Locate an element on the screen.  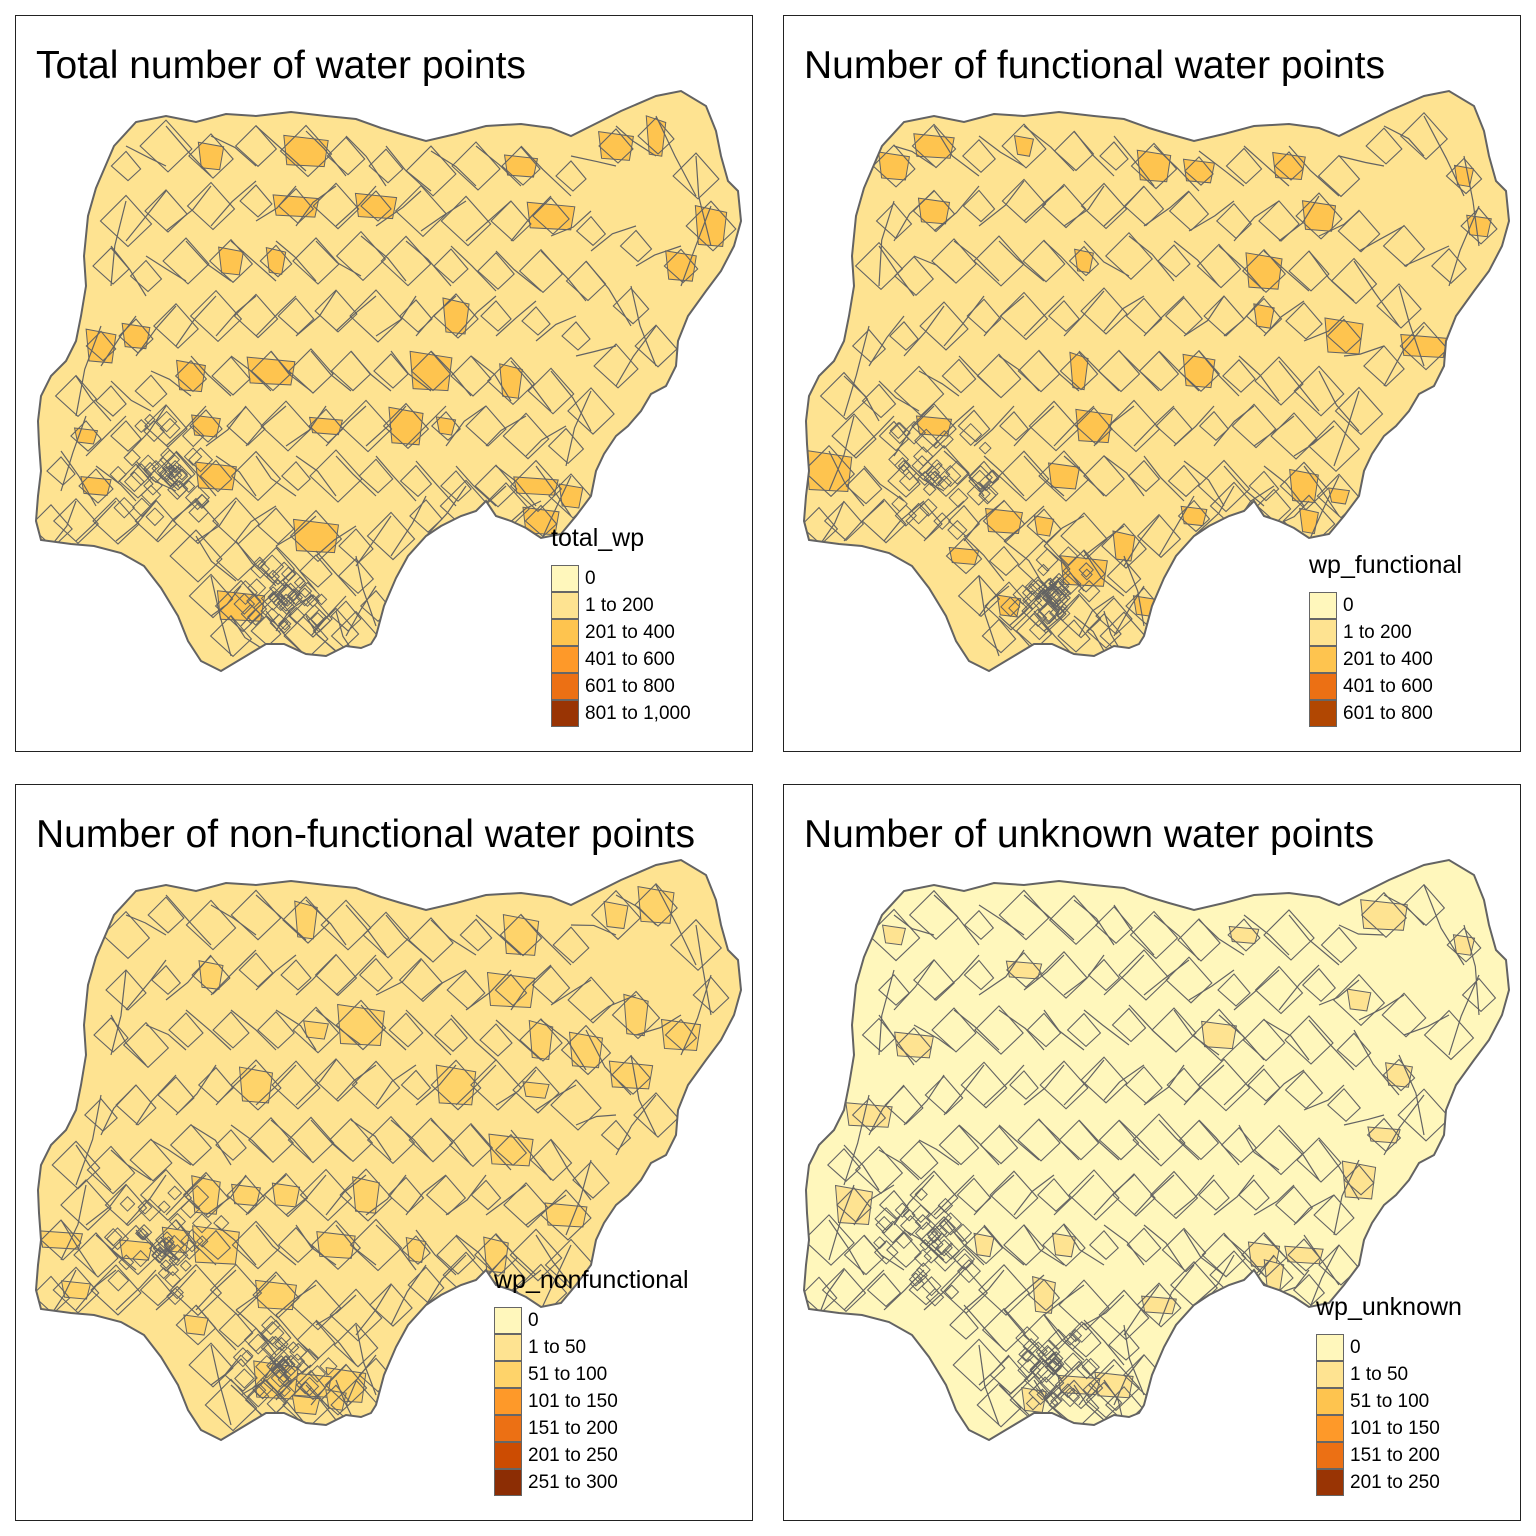
legend-item: 1 to 50 is located at coordinates (1389, 1374).